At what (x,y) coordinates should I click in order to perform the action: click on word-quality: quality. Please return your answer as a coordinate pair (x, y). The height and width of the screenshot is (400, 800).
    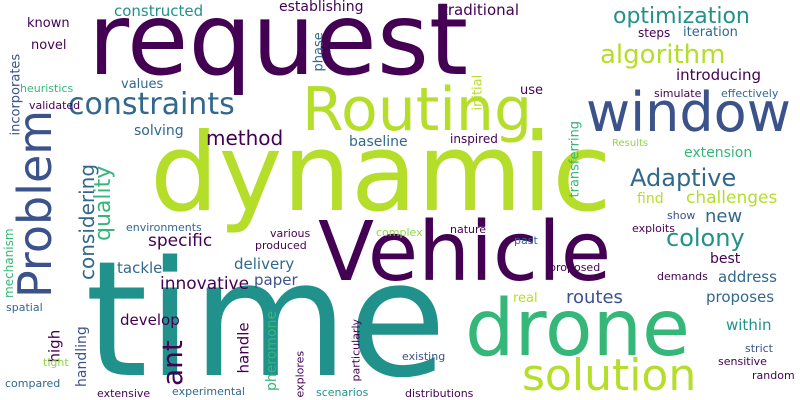
    Looking at the image, I should click on (103, 203).